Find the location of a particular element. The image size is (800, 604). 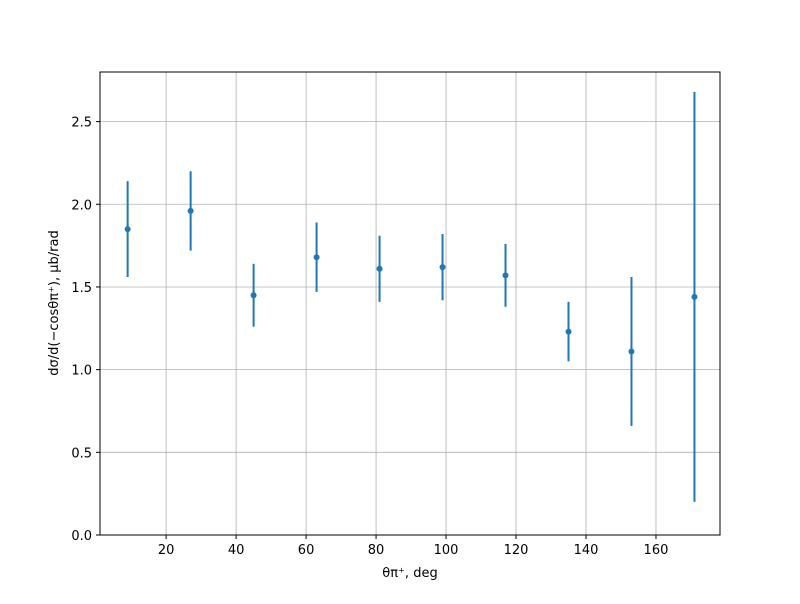

x-tick-label: 100 is located at coordinates (446, 550).